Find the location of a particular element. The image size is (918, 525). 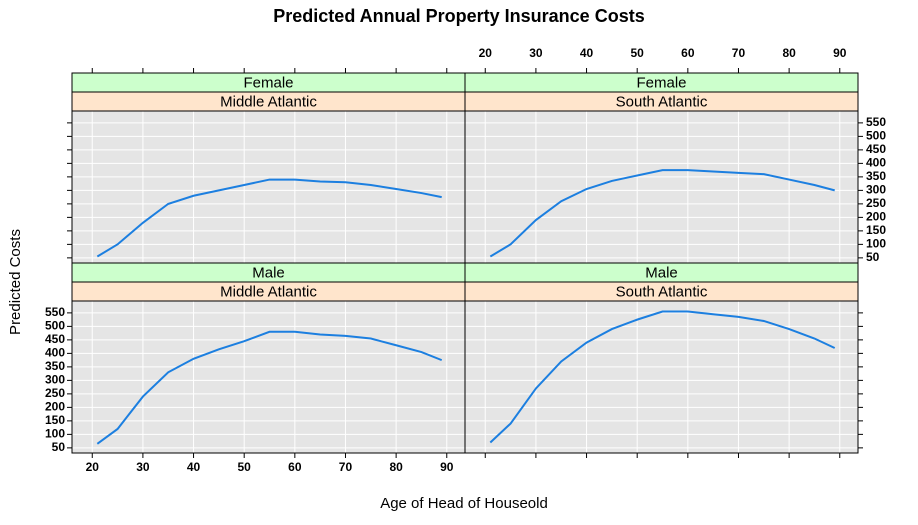

panel-border is located at coordinates (661, 377).